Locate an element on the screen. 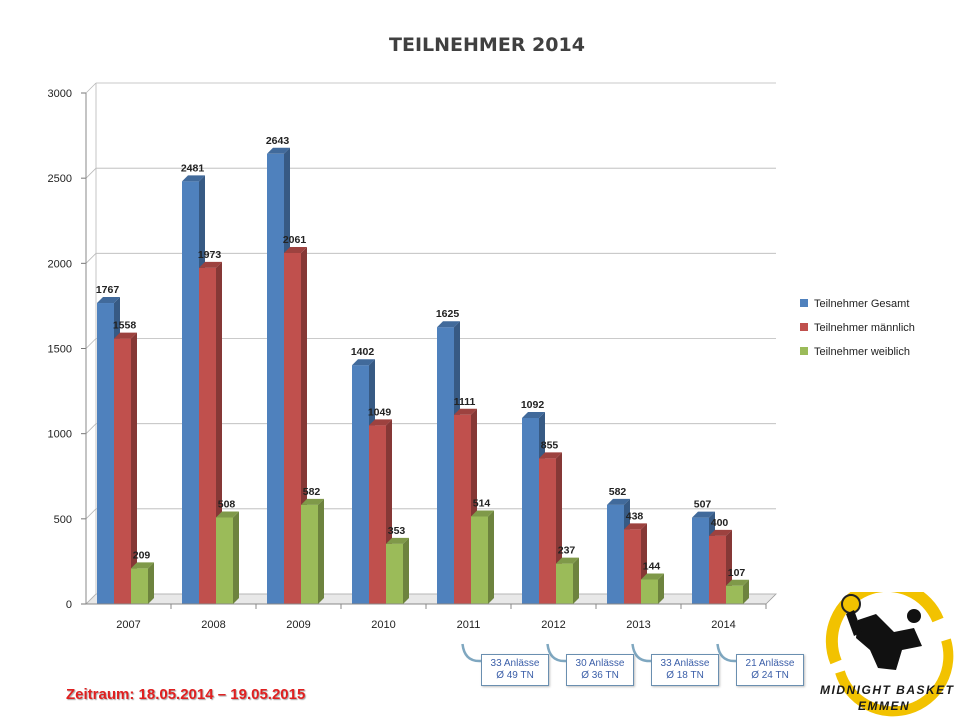 The width and height of the screenshot is (960, 720). data-label: 400 is located at coordinates (720, 523).